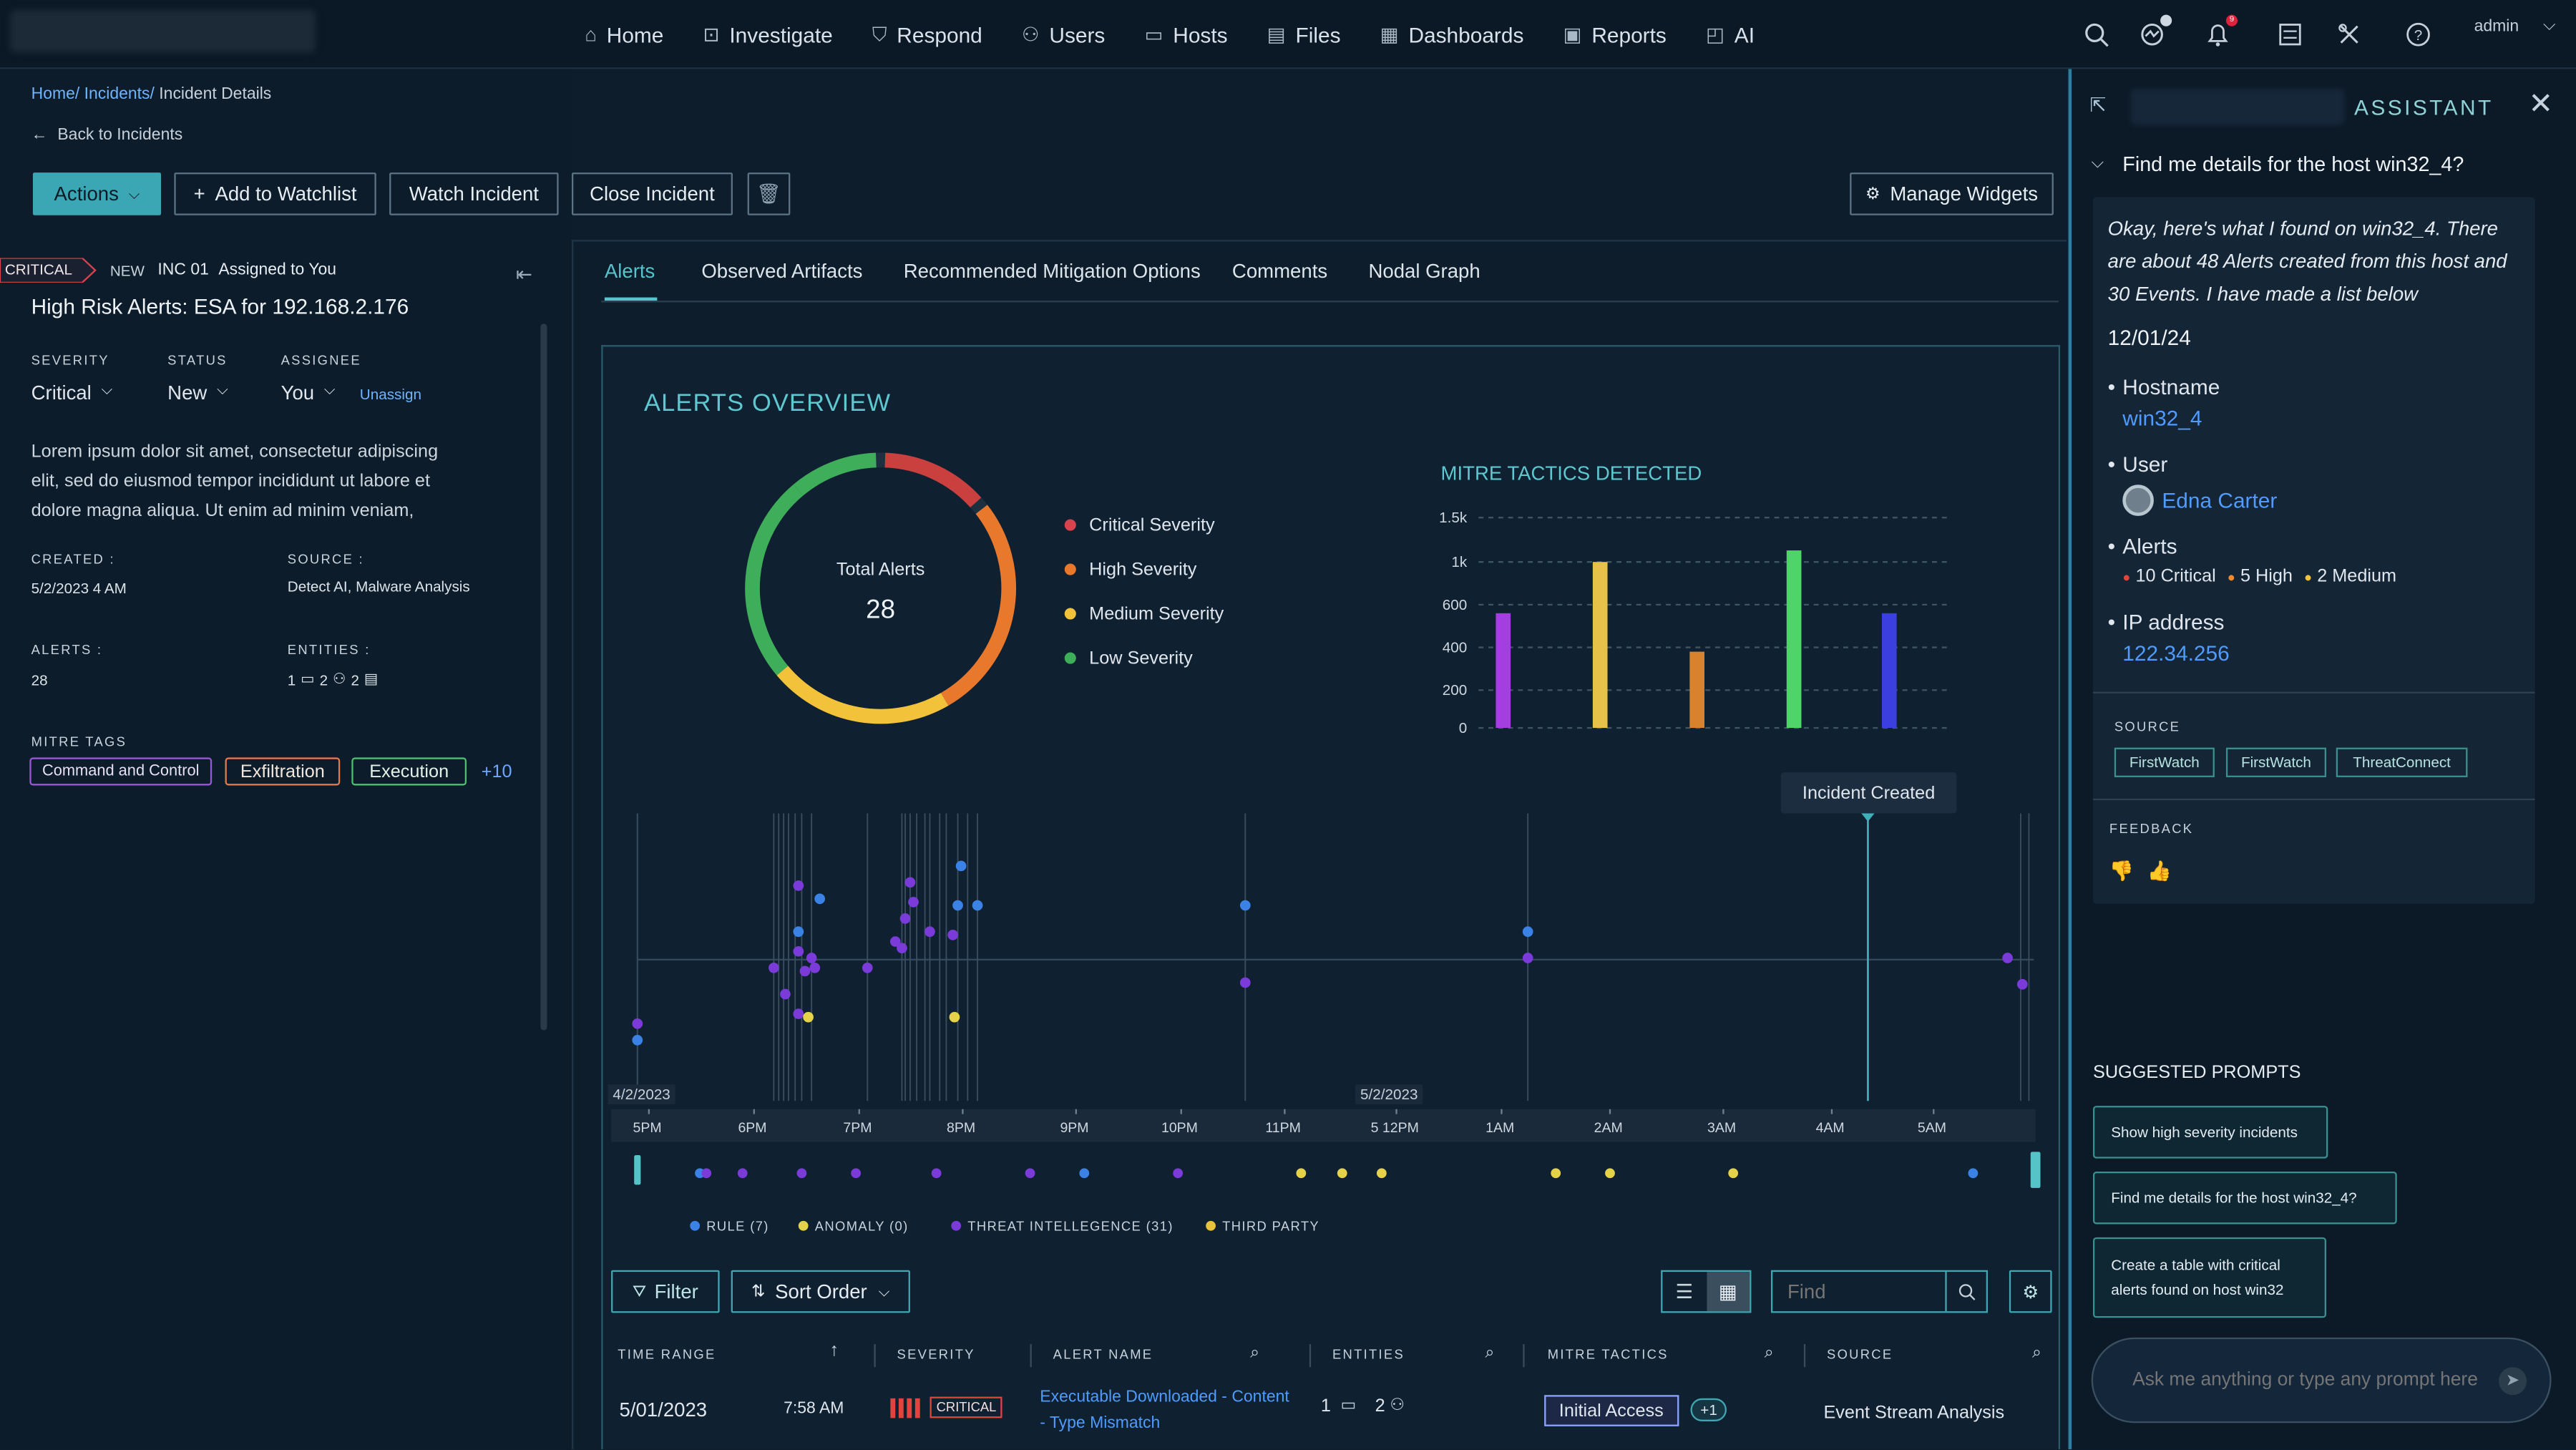 This screenshot has width=2576, height=1450. I want to click on source-chip: FirstWatch, so click(2164, 762).